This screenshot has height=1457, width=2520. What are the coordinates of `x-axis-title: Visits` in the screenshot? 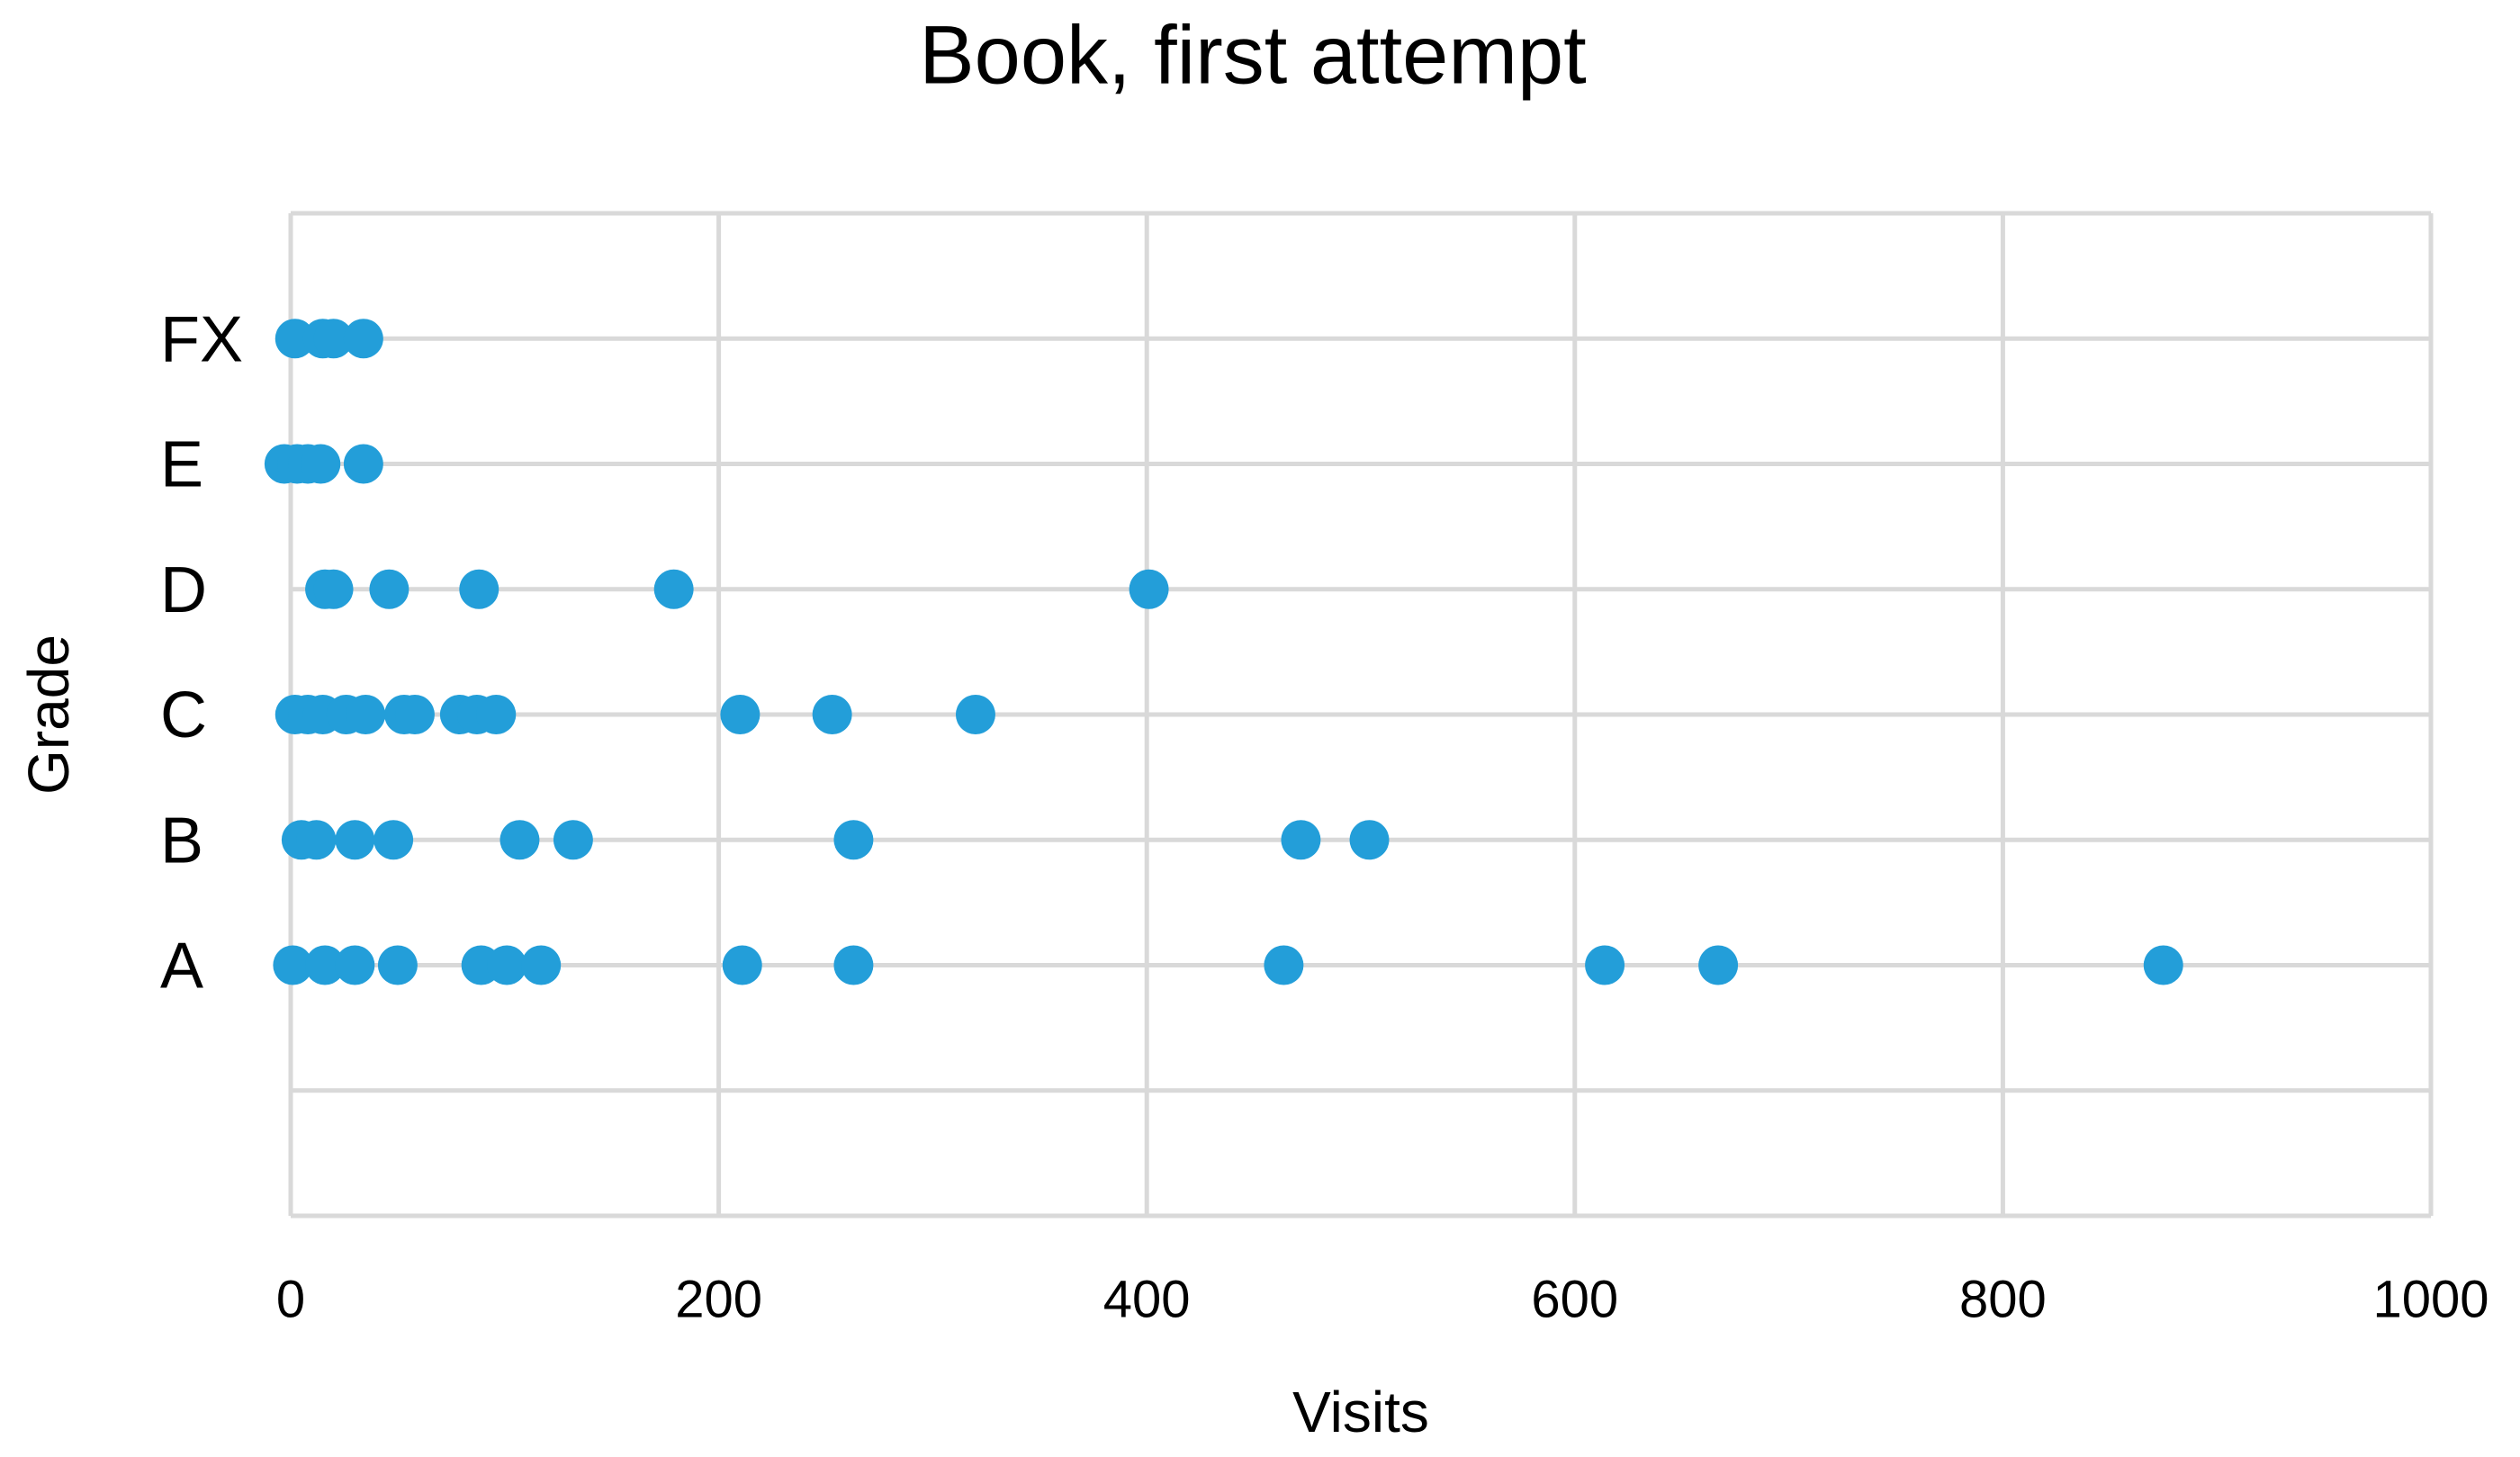 It's located at (1360, 1412).